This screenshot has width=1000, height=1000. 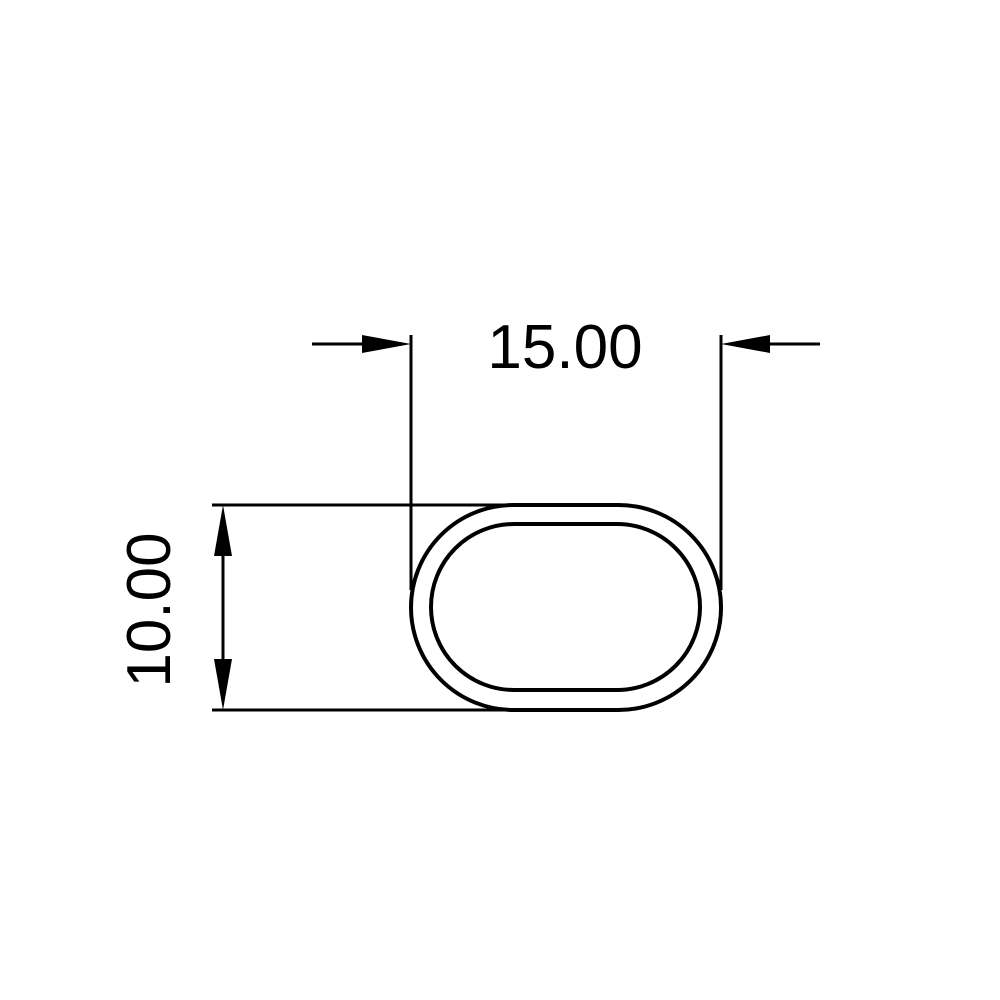 I want to click on width-arrow-right, so click(x=745, y=344).